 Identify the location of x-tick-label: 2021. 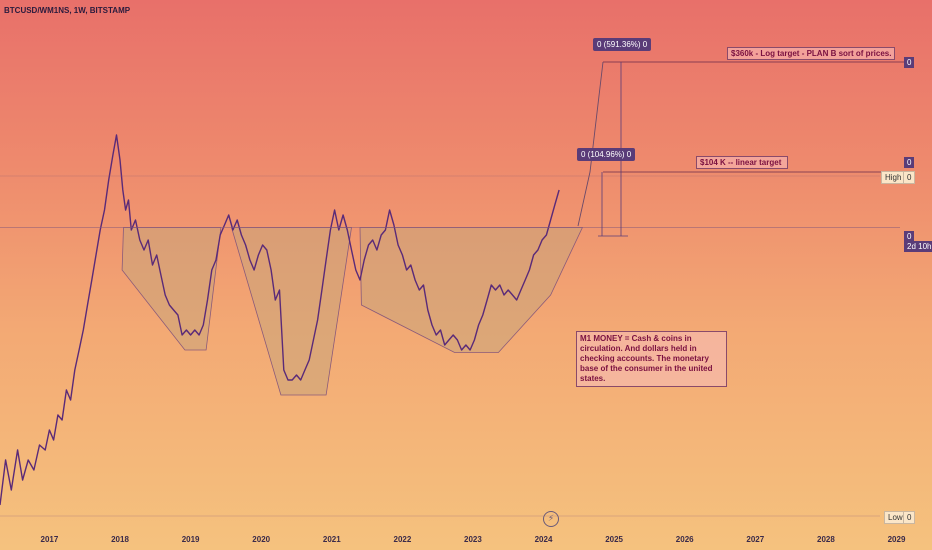
(331, 539).